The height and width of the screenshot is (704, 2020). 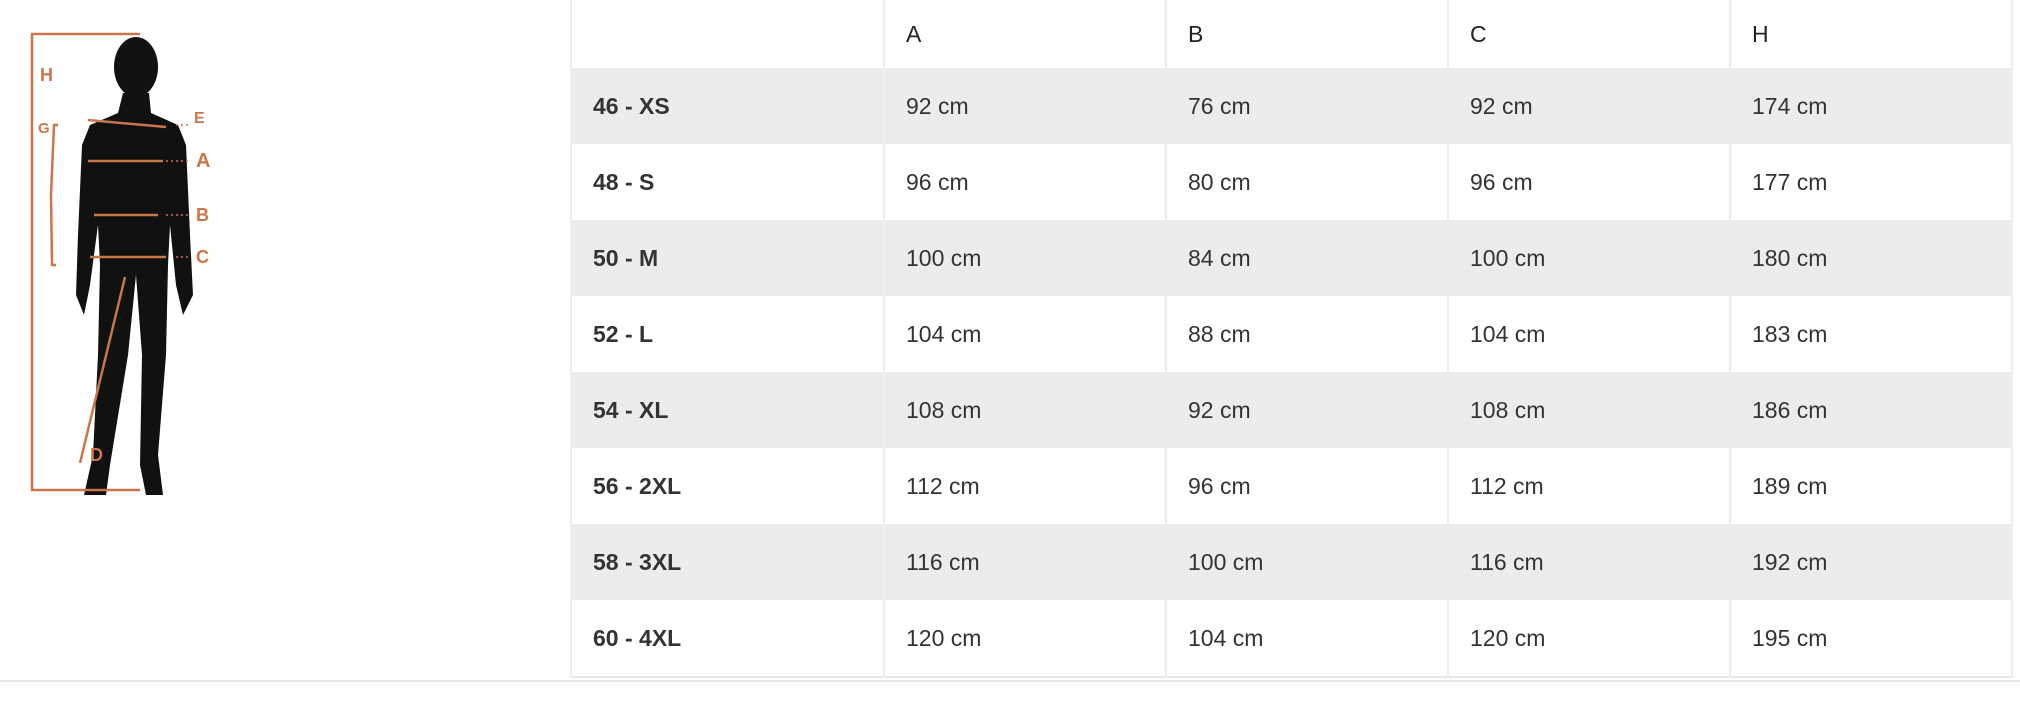 I want to click on measurement-cell-b: 100 cm, so click(x=1307, y=562).